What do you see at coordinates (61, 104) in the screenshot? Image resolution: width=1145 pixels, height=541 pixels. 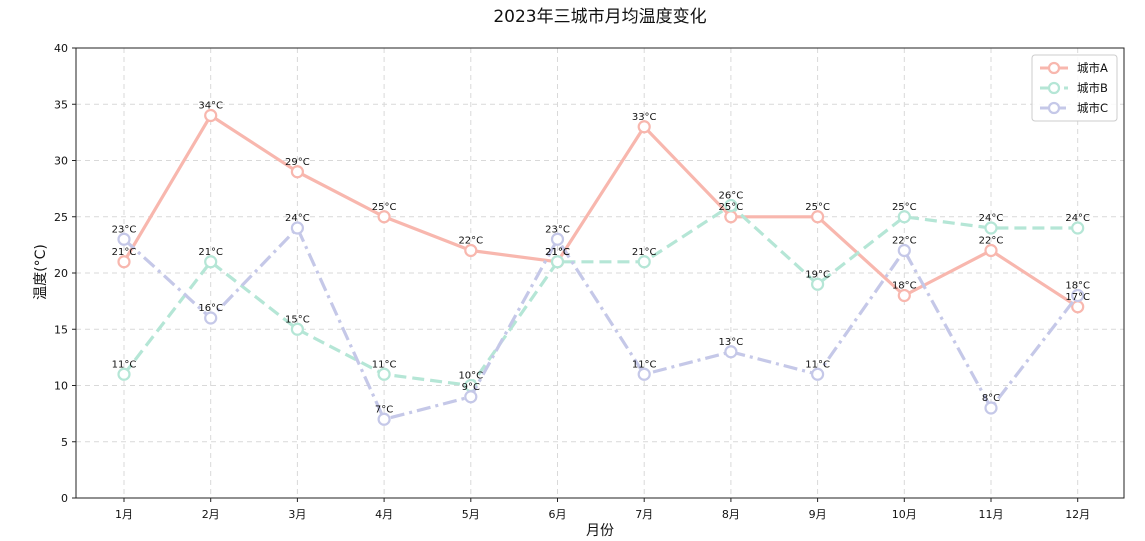 I see `y-tick-label: 35` at bounding box center [61, 104].